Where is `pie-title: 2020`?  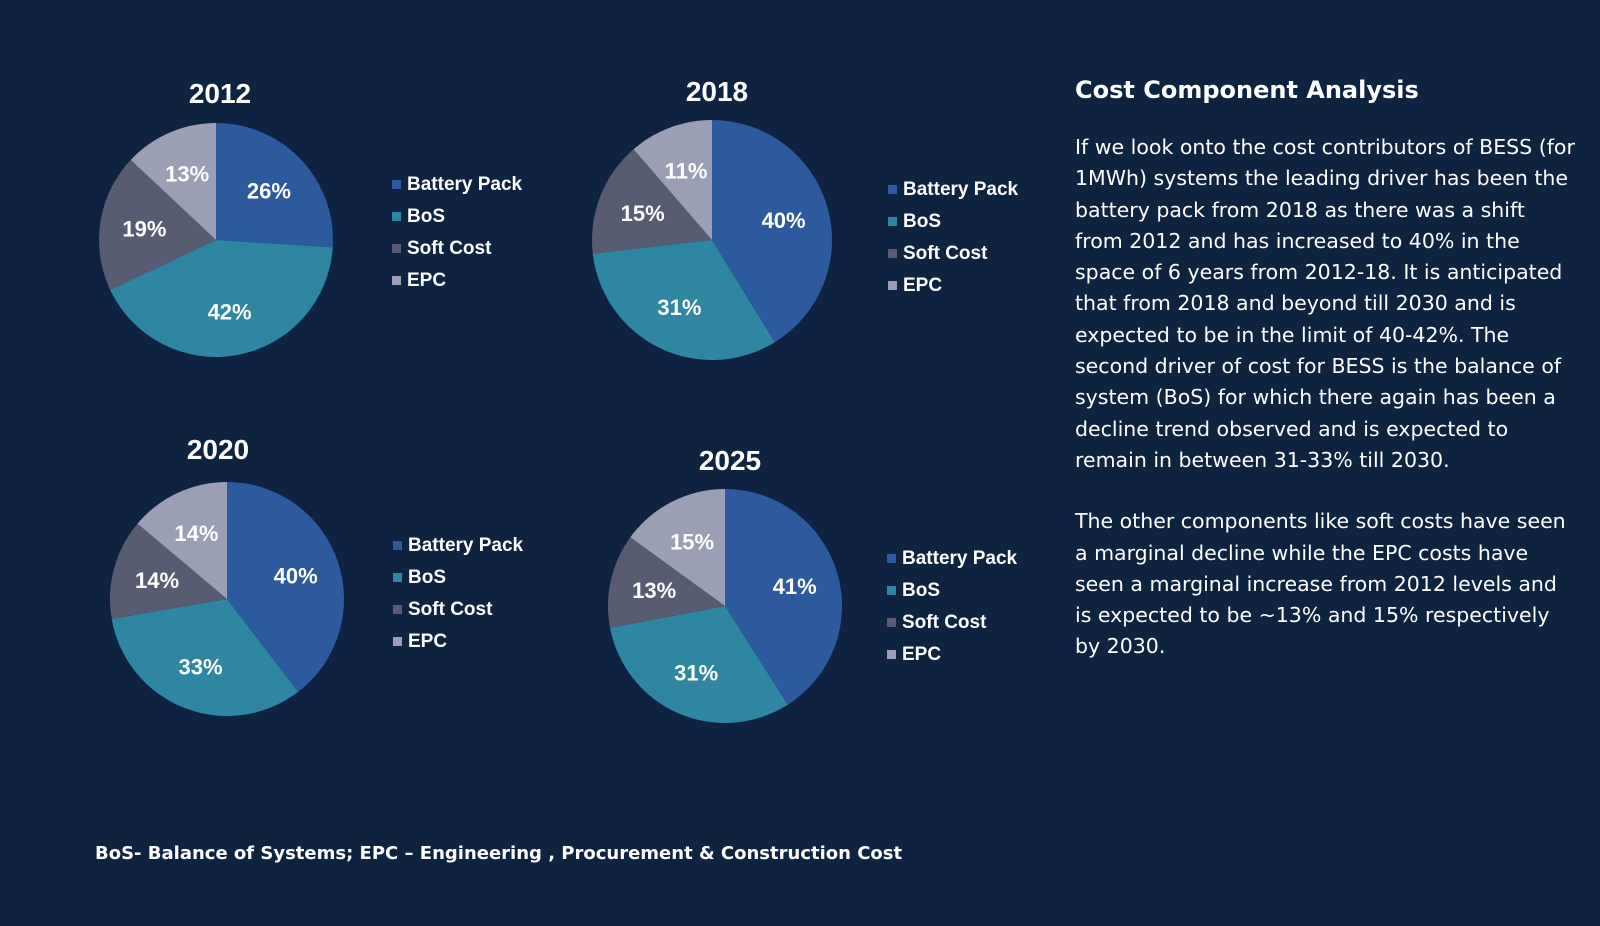 pie-title: 2020 is located at coordinates (218, 449).